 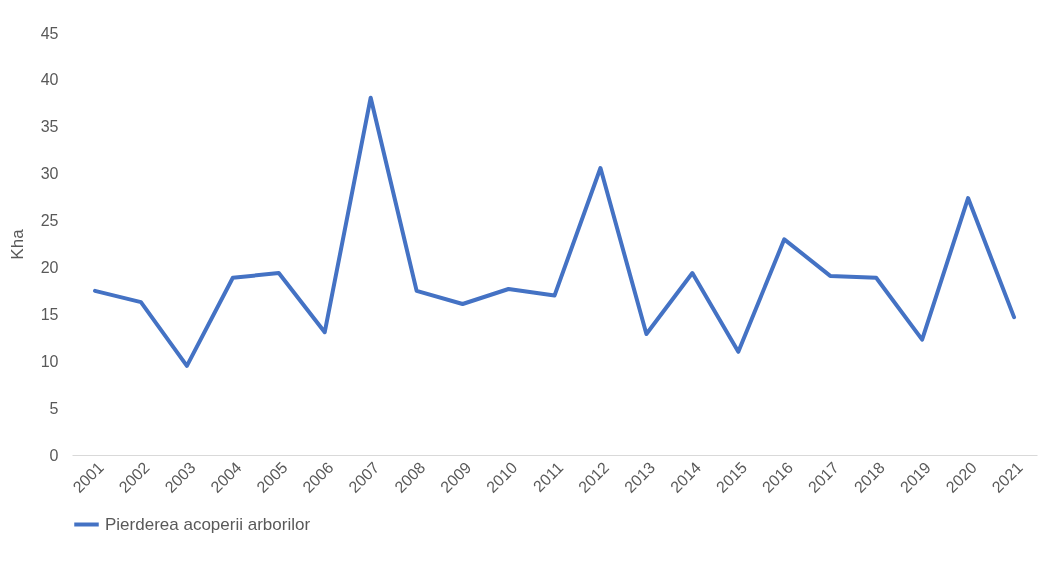 I want to click on y-tick-label: 40, so click(x=49, y=80).